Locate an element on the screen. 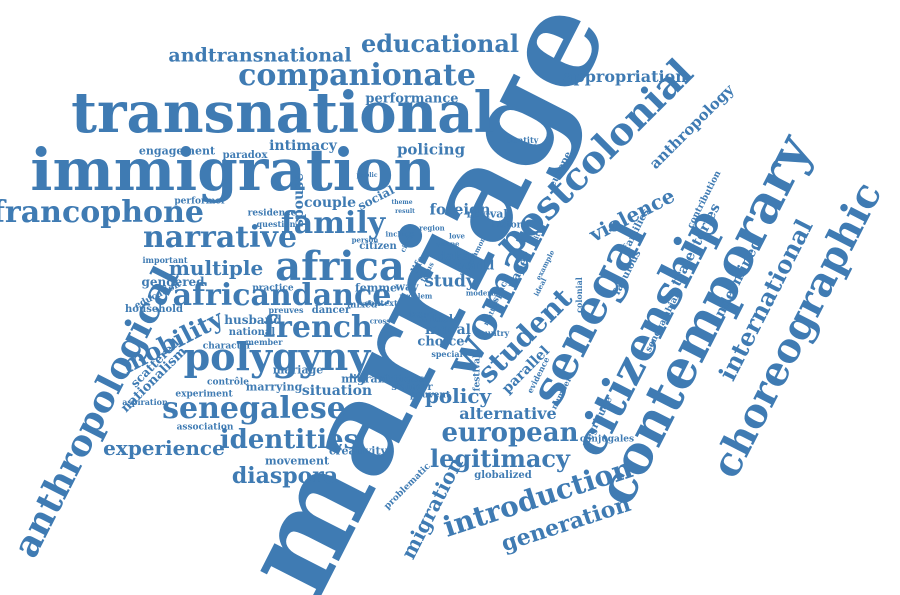 This screenshot has width=900, height=595. word-policy: policy is located at coordinates (458, 396).